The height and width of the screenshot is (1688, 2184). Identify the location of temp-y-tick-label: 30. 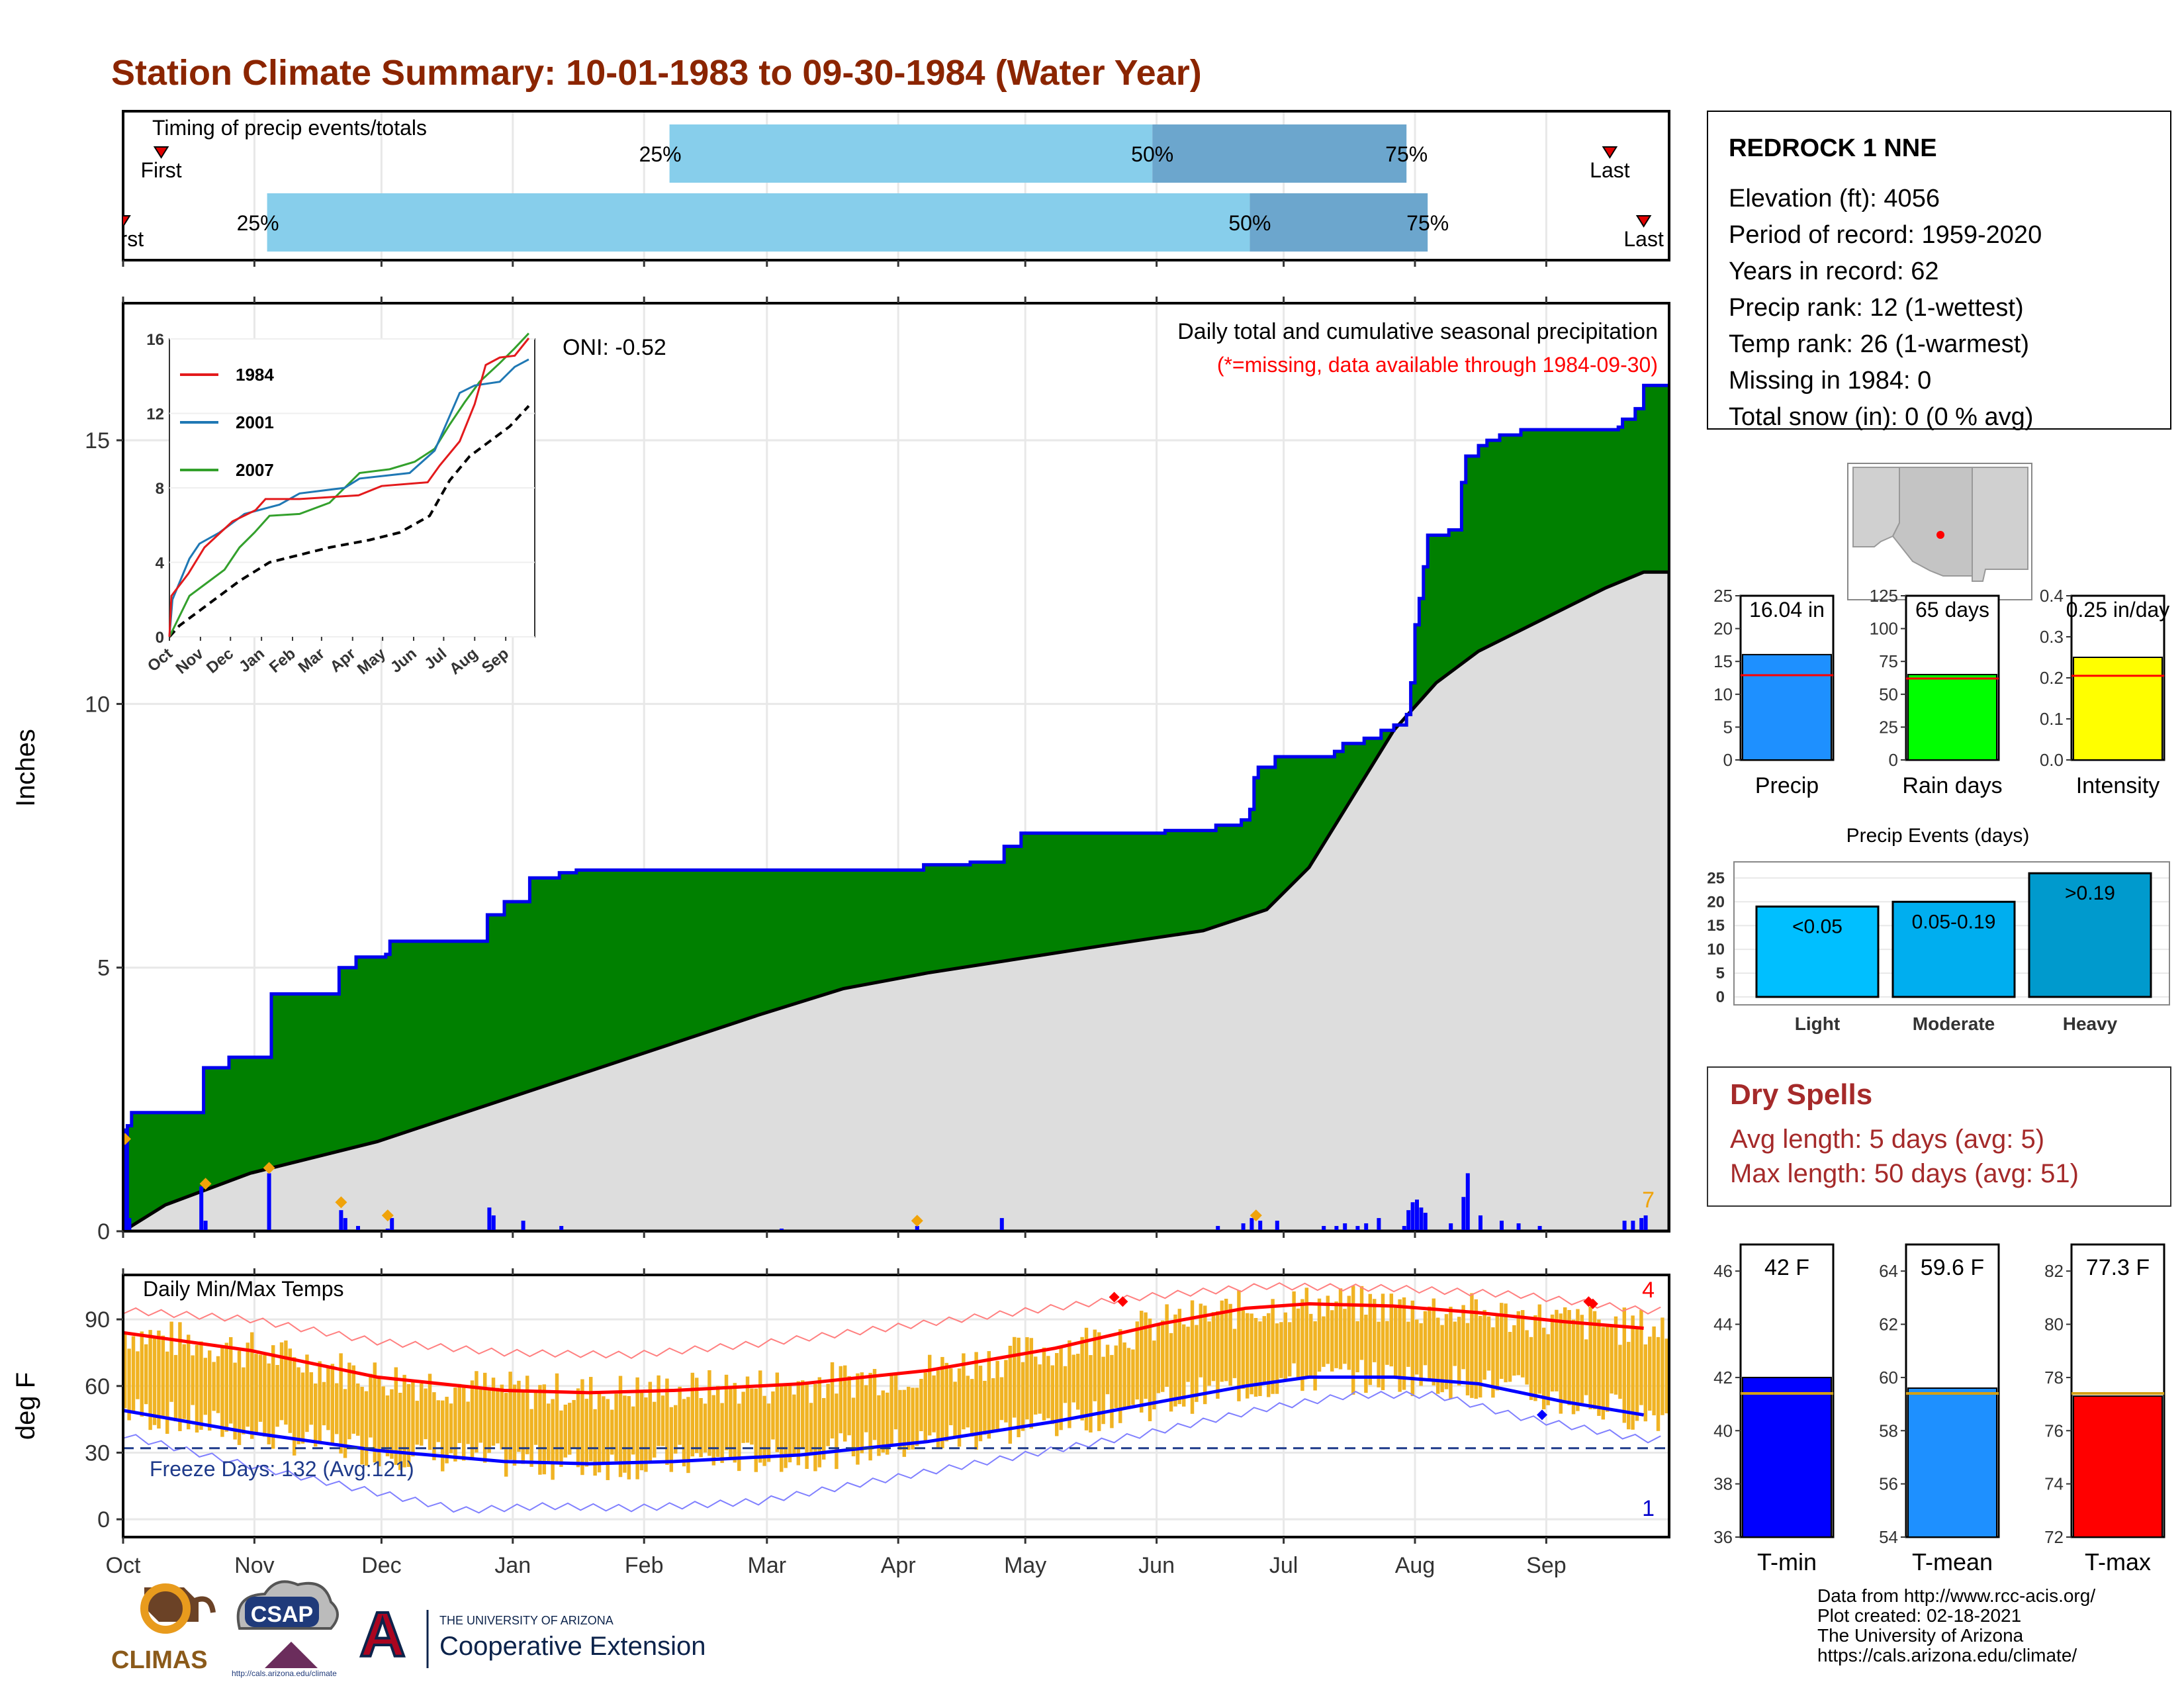
(97, 1453).